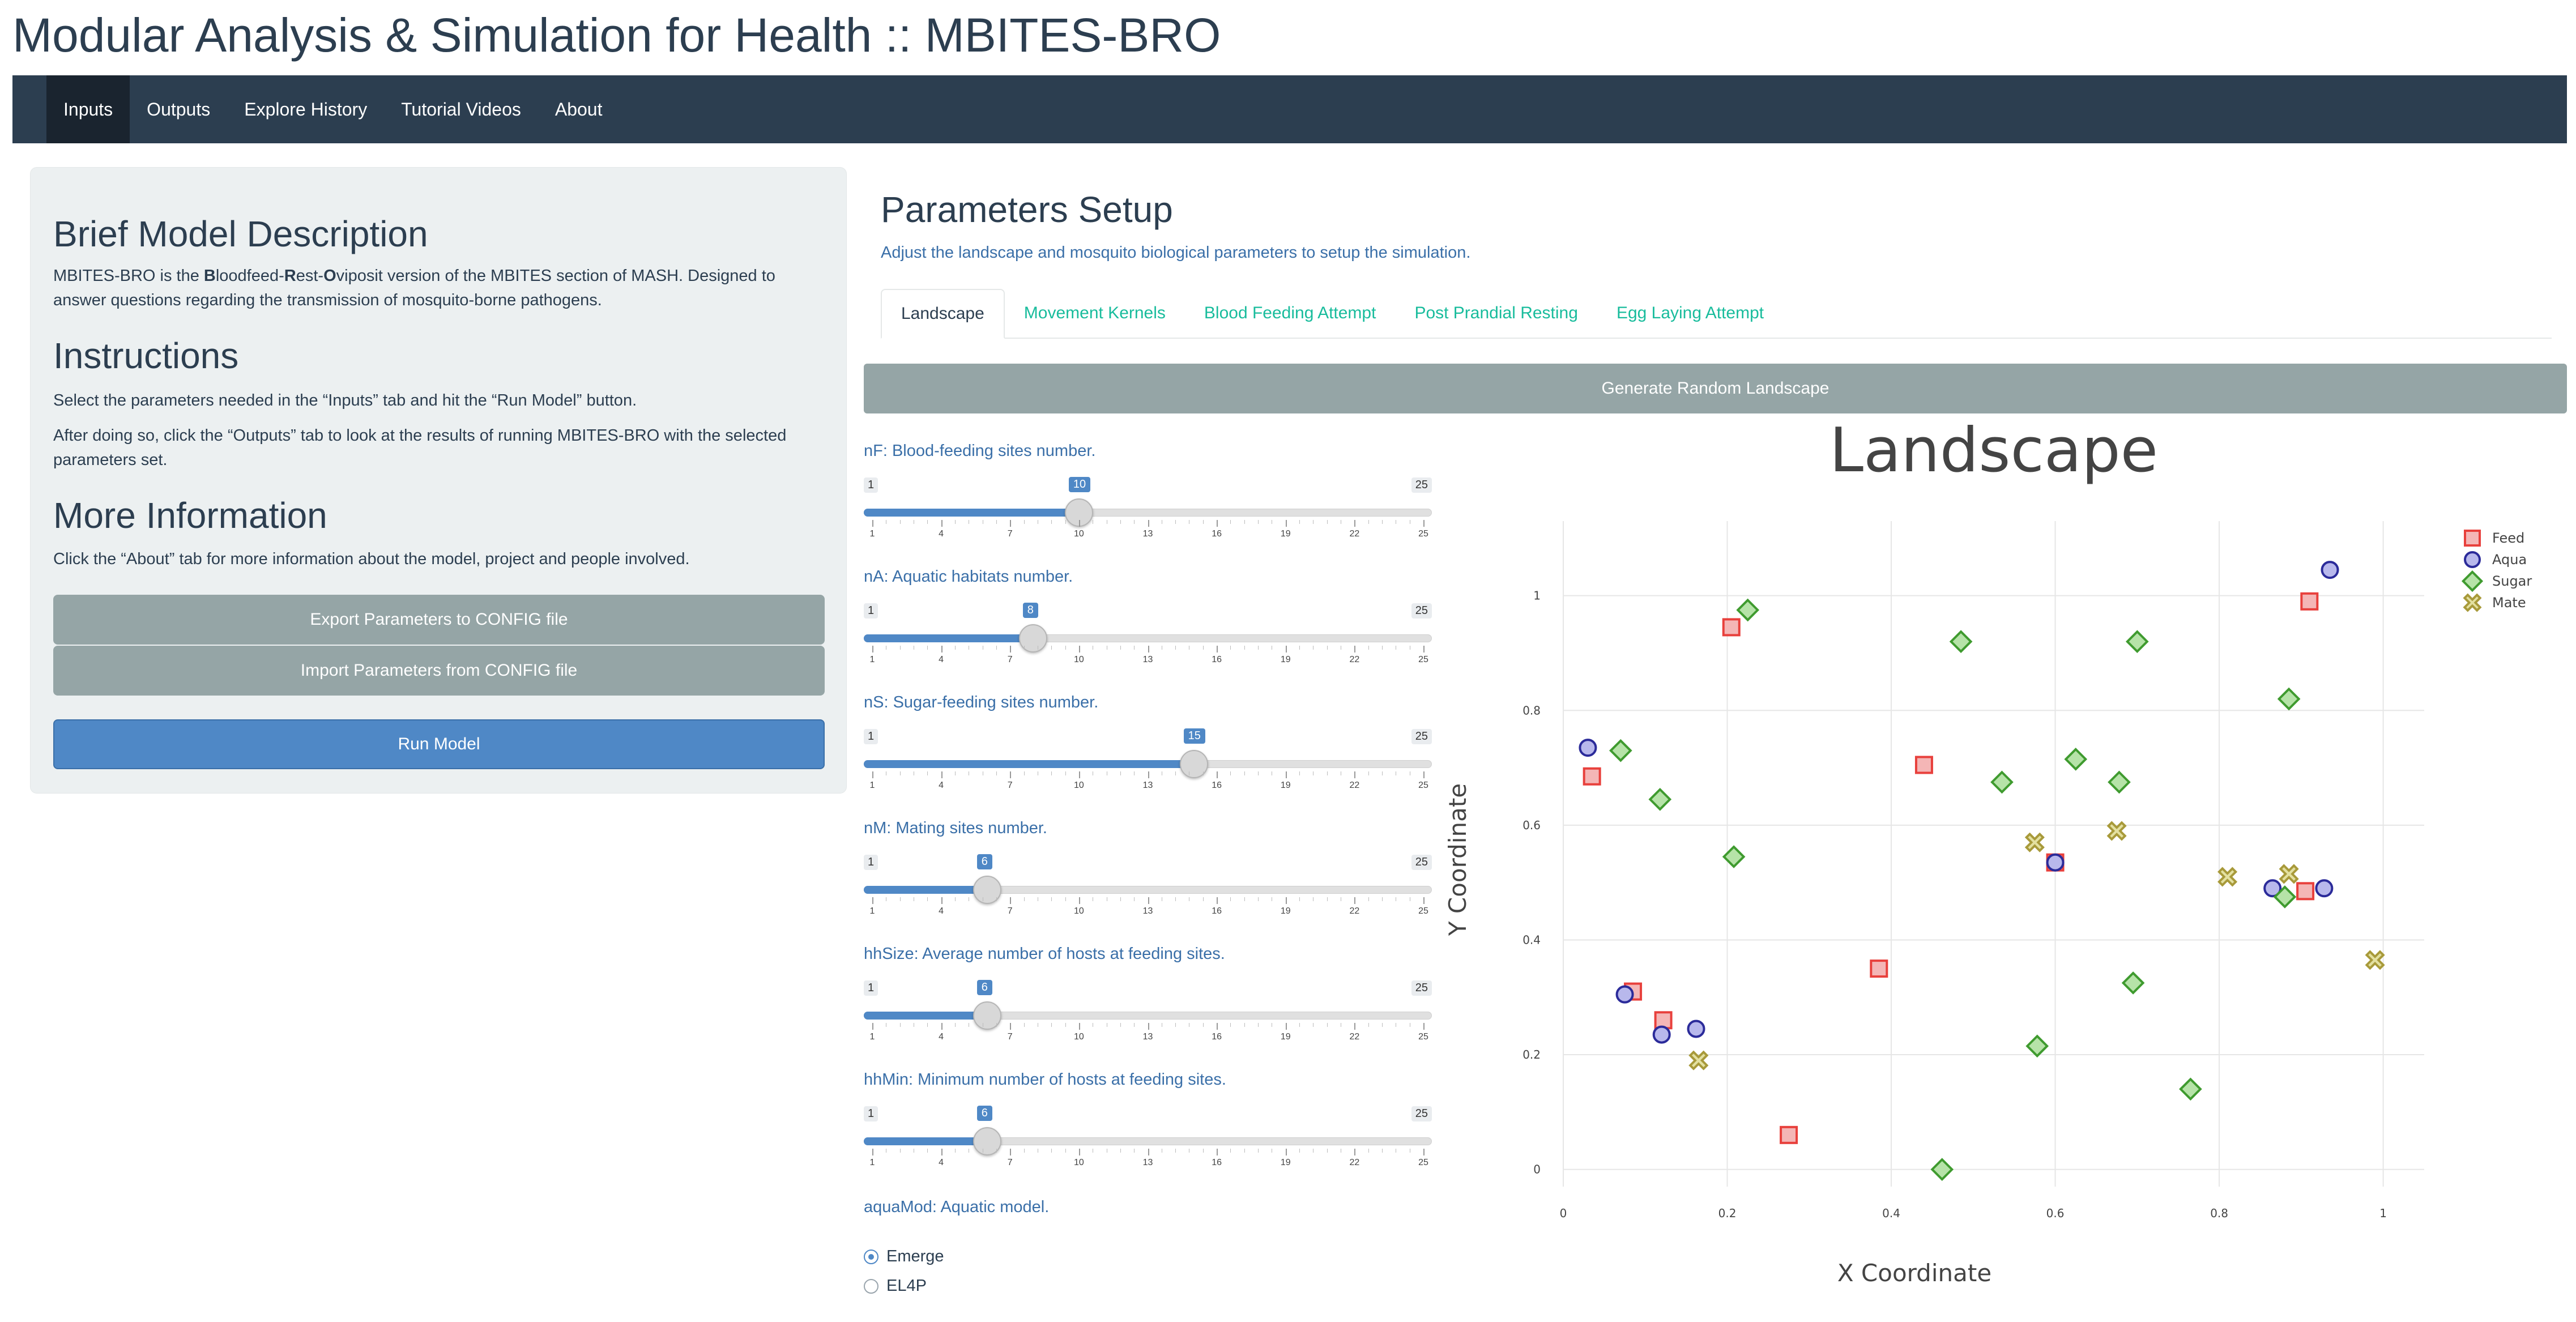 The image size is (2576, 1322). I want to click on export-config-button: Export Parameters to CONFIG file, so click(439, 620).